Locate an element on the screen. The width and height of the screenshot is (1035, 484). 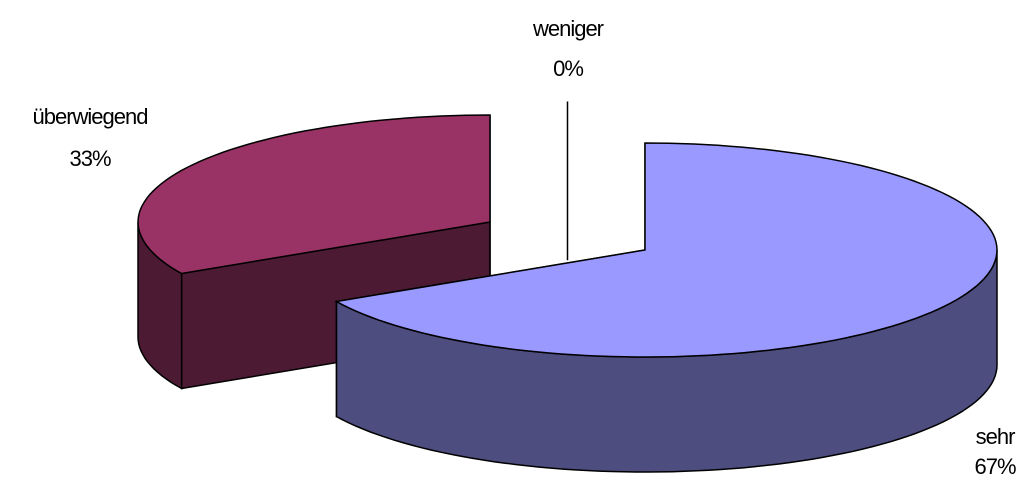
slice-label: überwiegend is located at coordinates (90, 116).